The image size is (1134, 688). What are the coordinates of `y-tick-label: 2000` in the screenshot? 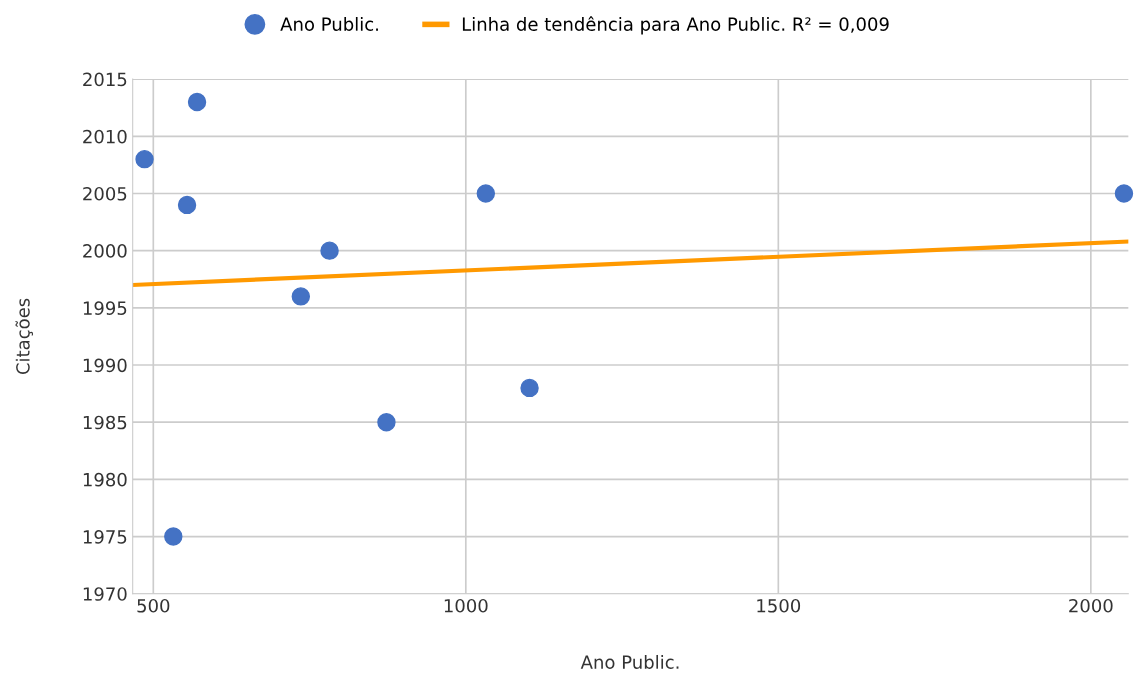 It's located at (105, 251).